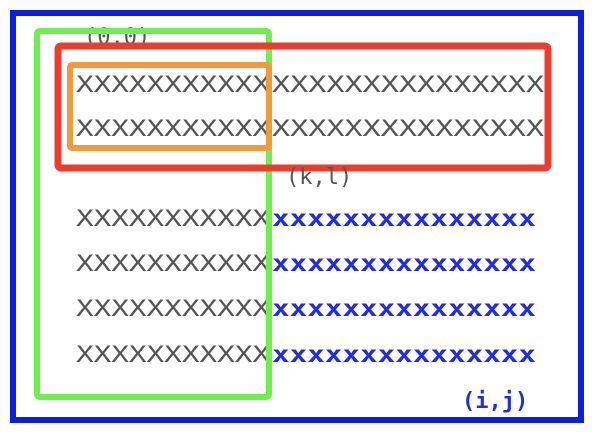 The width and height of the screenshot is (596, 434). I want to click on row-5-gray: XXXXXXXXXXX, so click(173, 309).